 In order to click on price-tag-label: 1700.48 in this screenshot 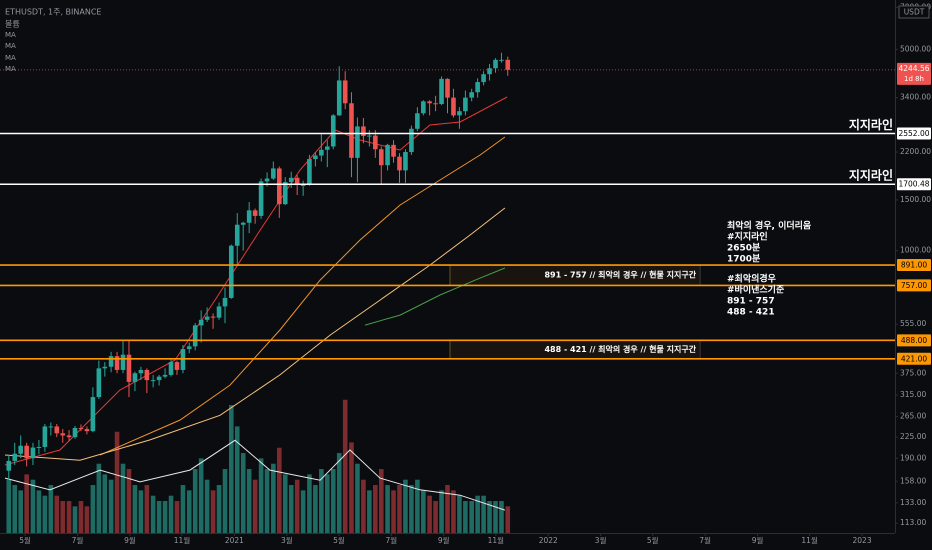, I will do `click(913, 184)`.